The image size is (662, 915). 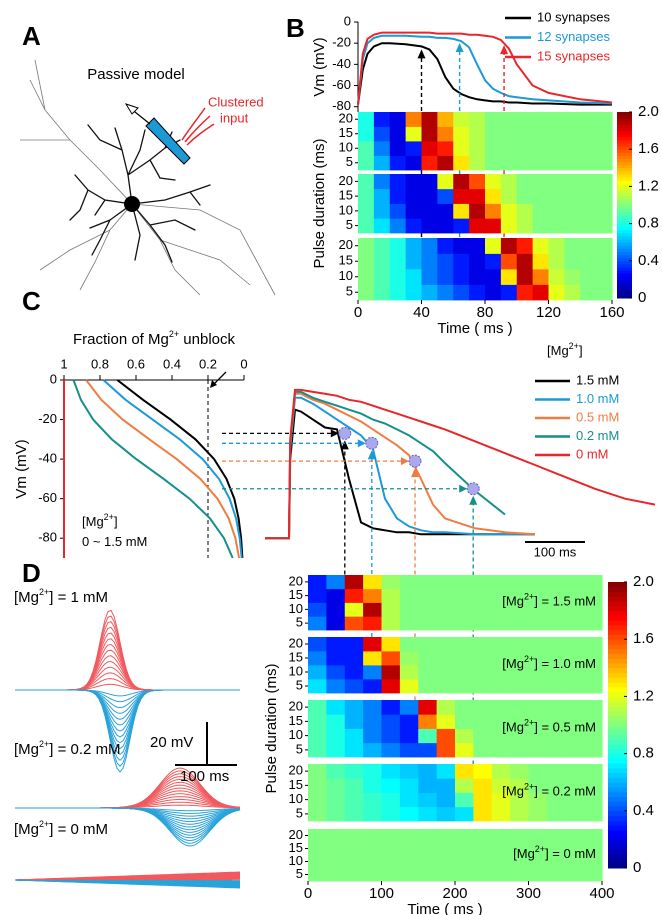 I want to click on arrowhead, so click(x=213, y=384).